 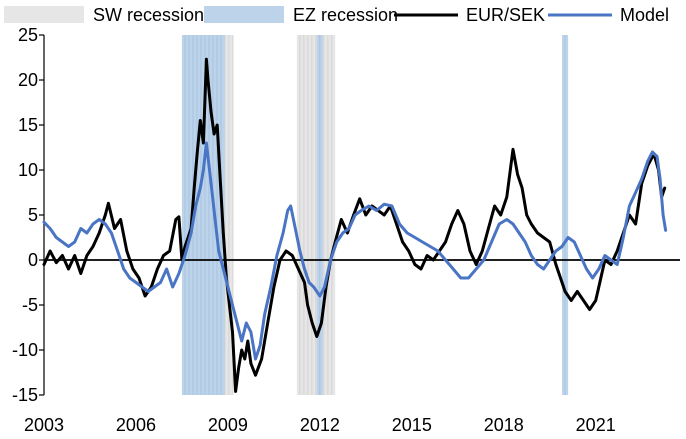 What do you see at coordinates (28, 170) in the screenshot?
I see `y-tick-label: 10` at bounding box center [28, 170].